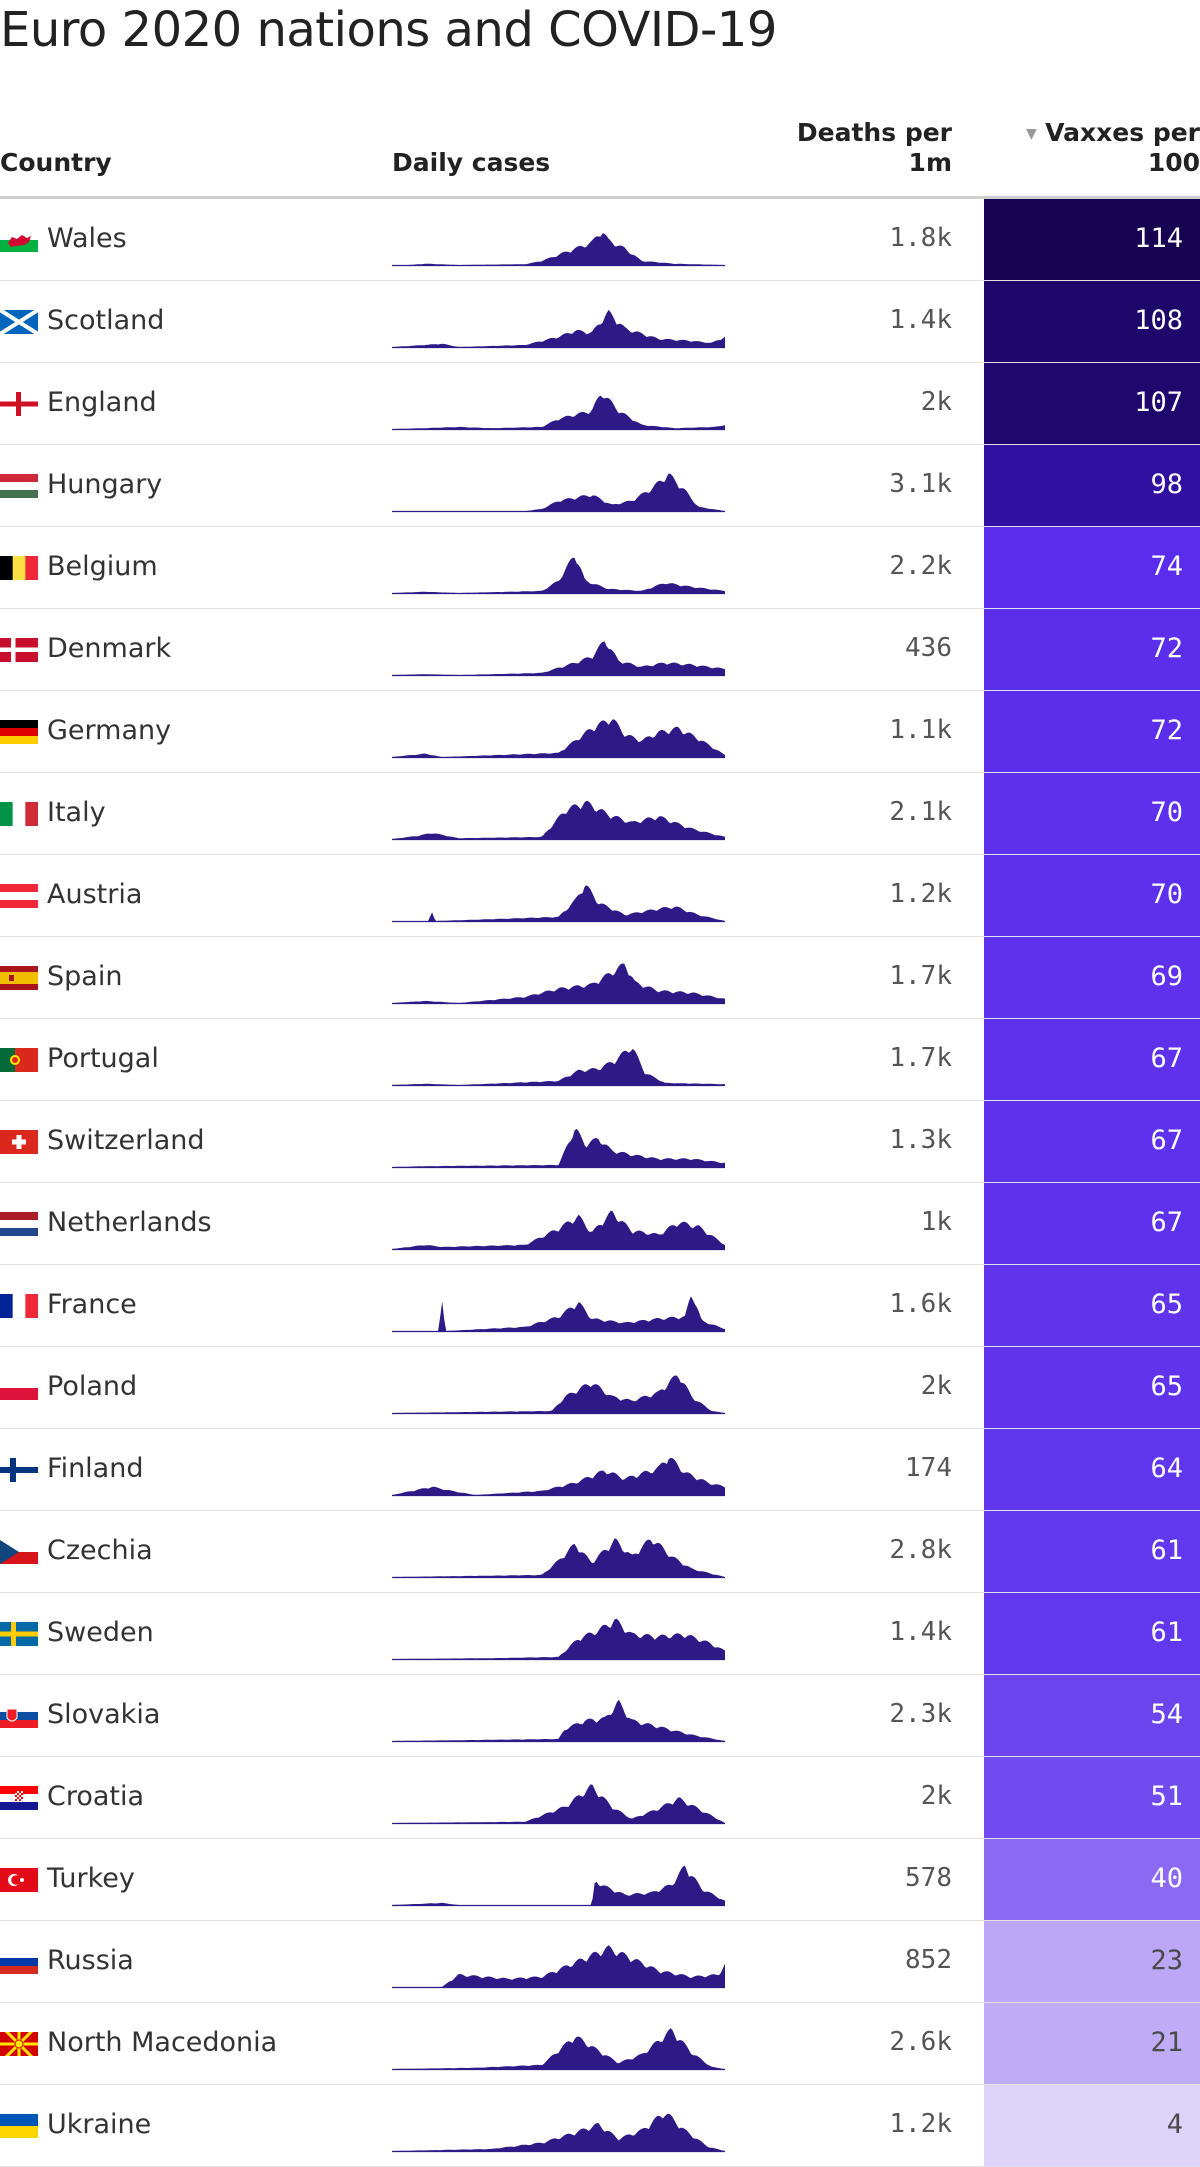  Describe the element at coordinates (471, 162) in the screenshot. I see `column-header-daily-cases: Daily cases` at that location.